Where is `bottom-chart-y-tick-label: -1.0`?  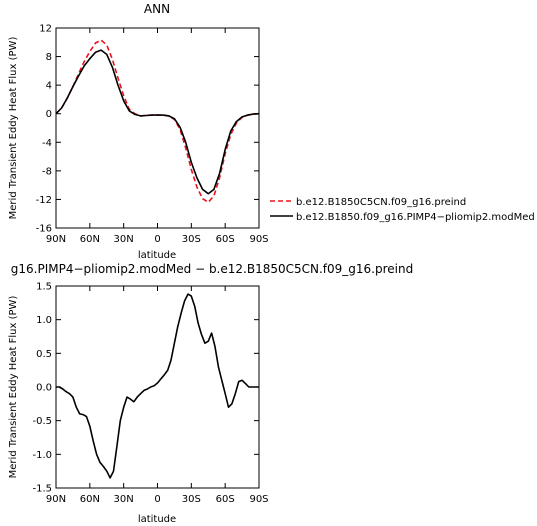 bottom-chart-y-tick-label: -1.0 is located at coordinates (42, 455).